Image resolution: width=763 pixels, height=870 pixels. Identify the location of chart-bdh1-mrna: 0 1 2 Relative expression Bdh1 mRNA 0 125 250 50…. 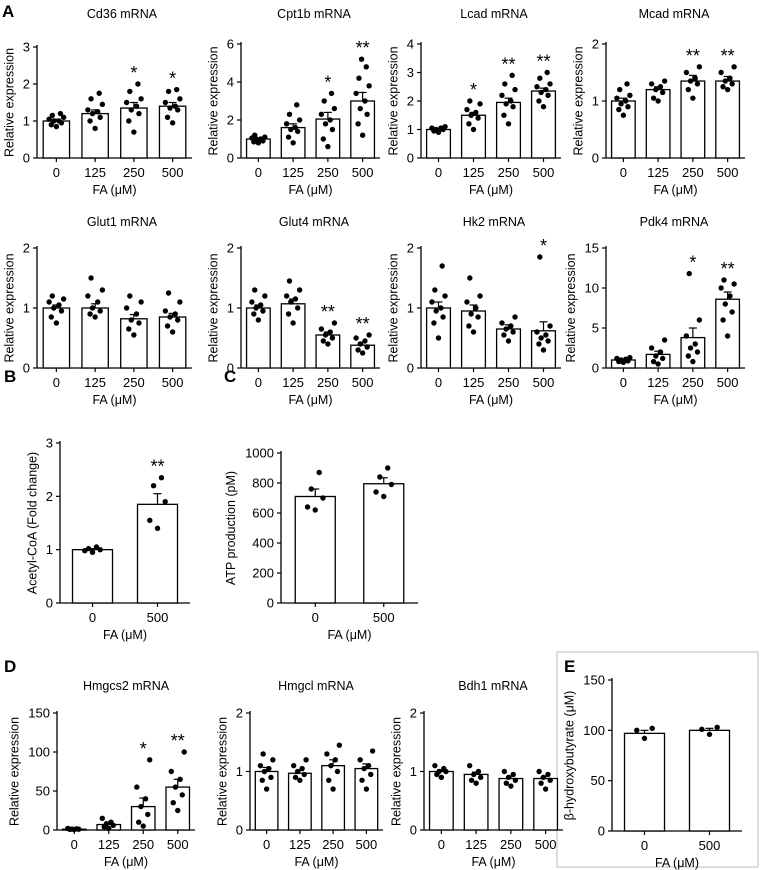
(476, 774).